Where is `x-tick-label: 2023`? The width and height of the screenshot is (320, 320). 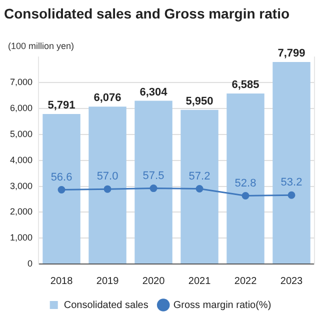 x-tick-label: 2023 is located at coordinates (292, 281).